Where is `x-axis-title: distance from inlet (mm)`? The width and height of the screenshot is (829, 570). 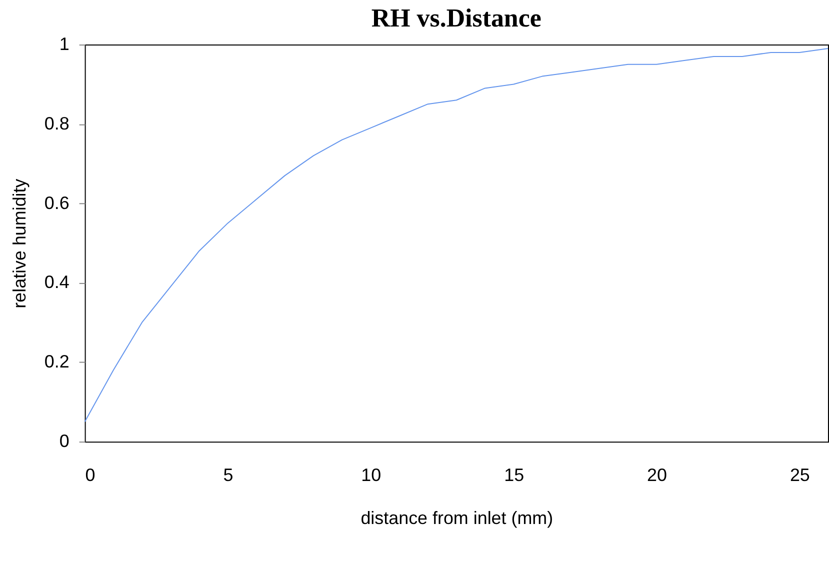
x-axis-title: distance from inlet (mm) is located at coordinates (457, 518).